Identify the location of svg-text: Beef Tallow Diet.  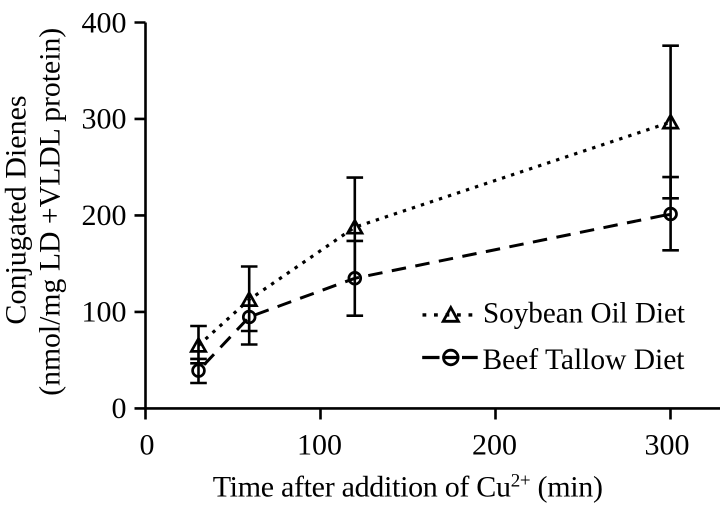
(584, 359).